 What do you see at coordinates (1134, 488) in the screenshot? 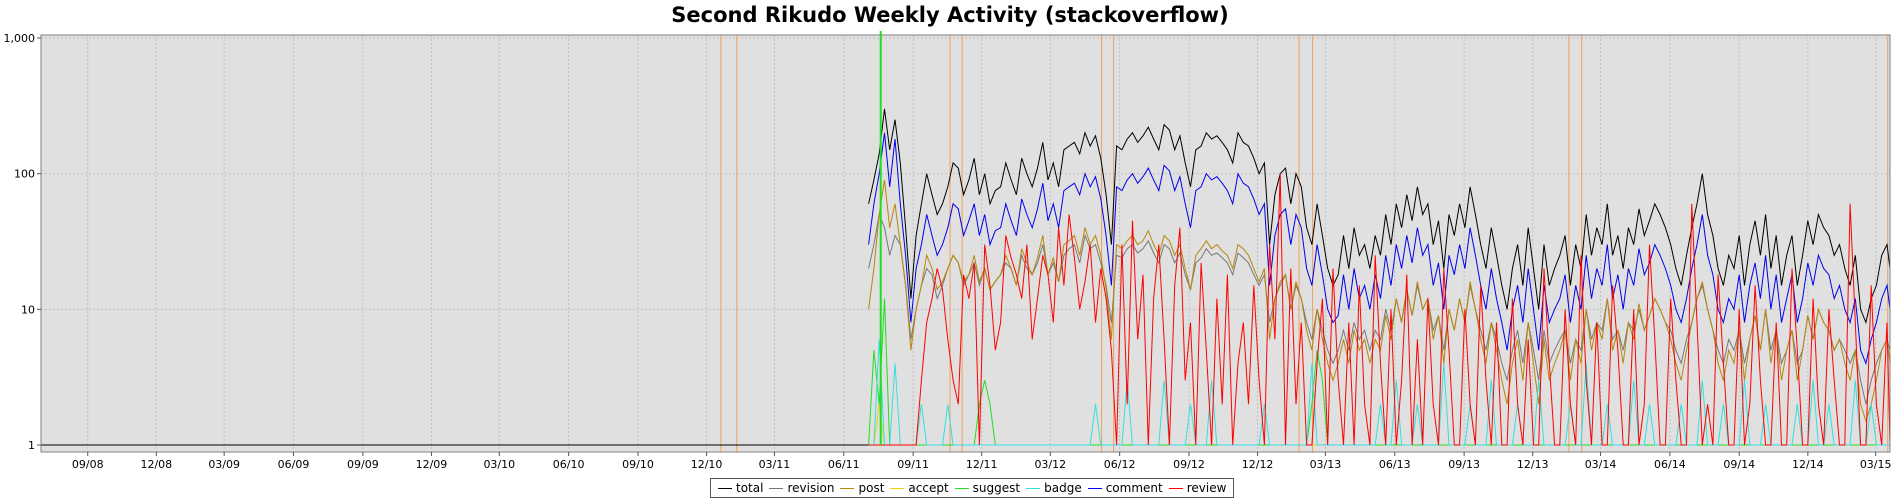
I see `legend-label: comment` at bounding box center [1134, 488].